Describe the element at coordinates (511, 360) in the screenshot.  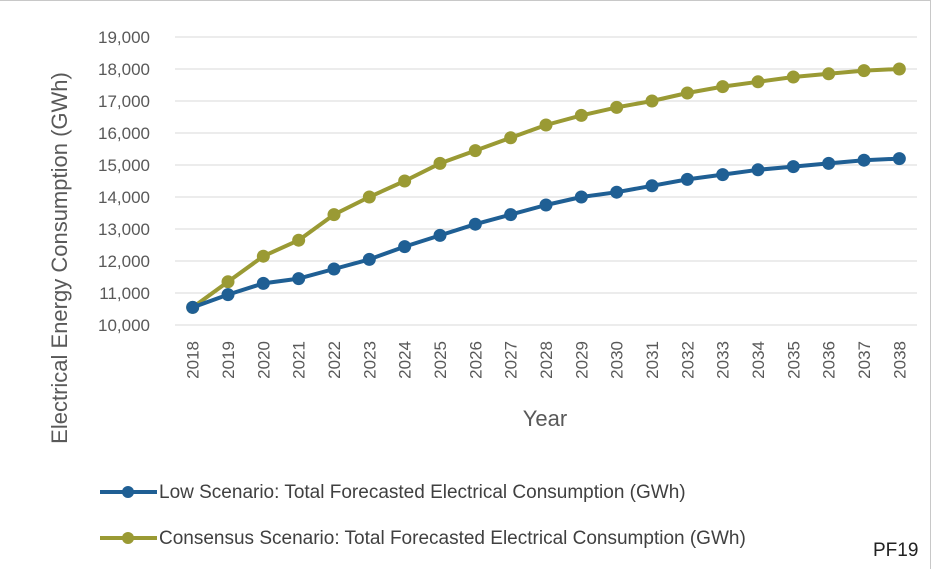
I see `x-tick-label: 2027` at that location.